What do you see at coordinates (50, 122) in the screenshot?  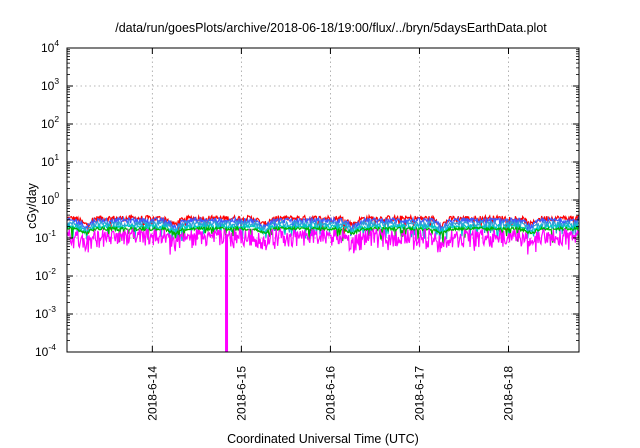 I see `y-tick-label: 10²` at bounding box center [50, 122].